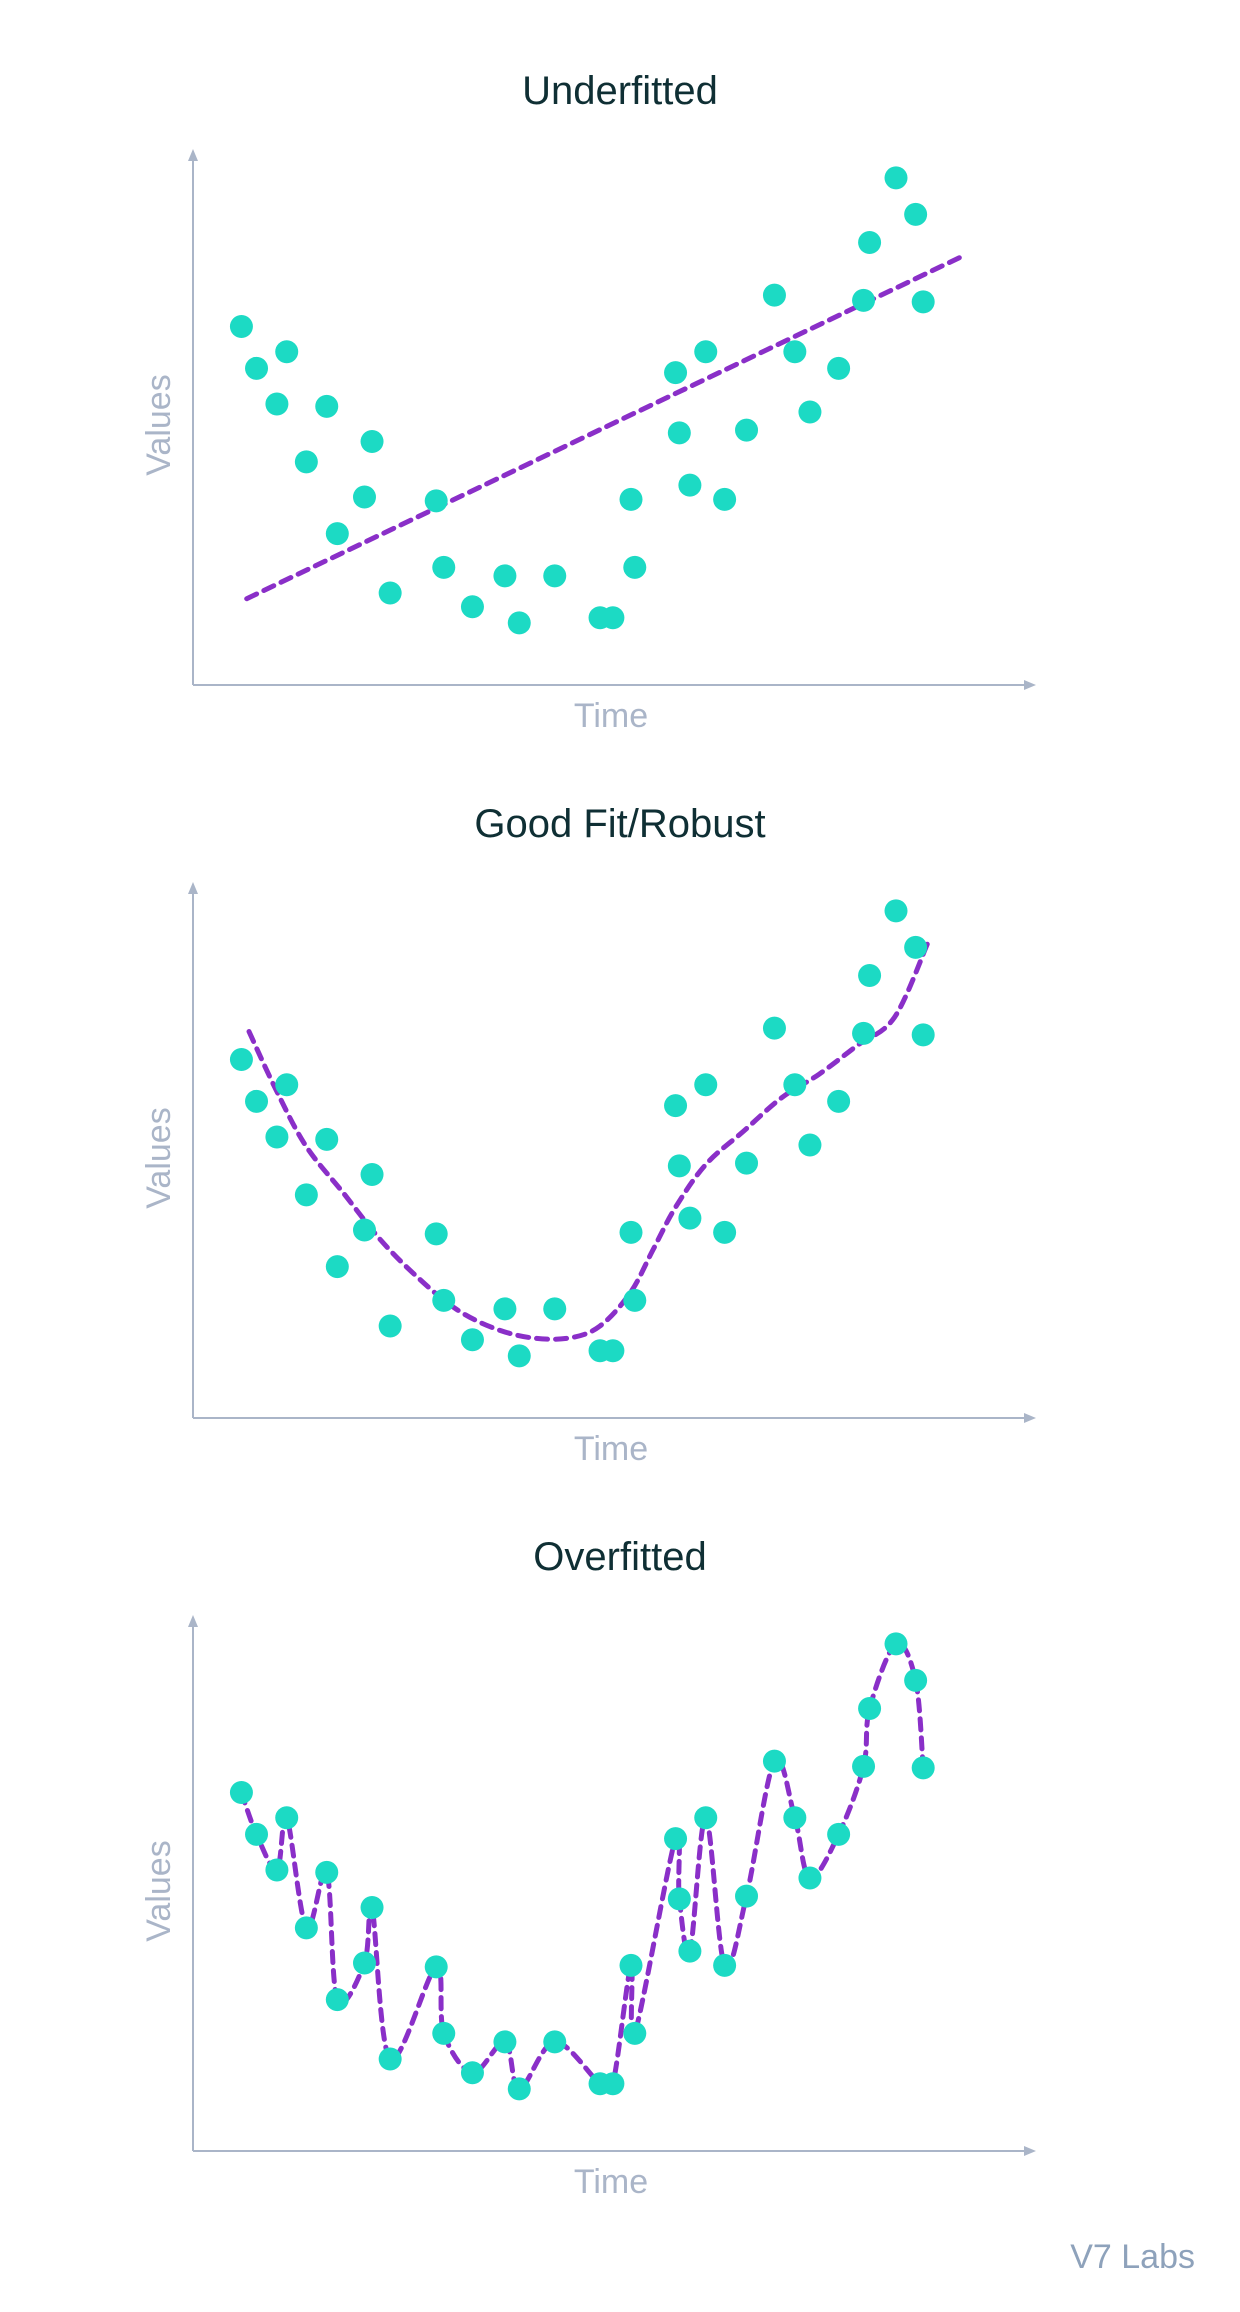 This screenshot has width=1240, height=2312. Describe the element at coordinates (619, 824) in the screenshot. I see `chart-title: Good Fit/Robust` at that location.